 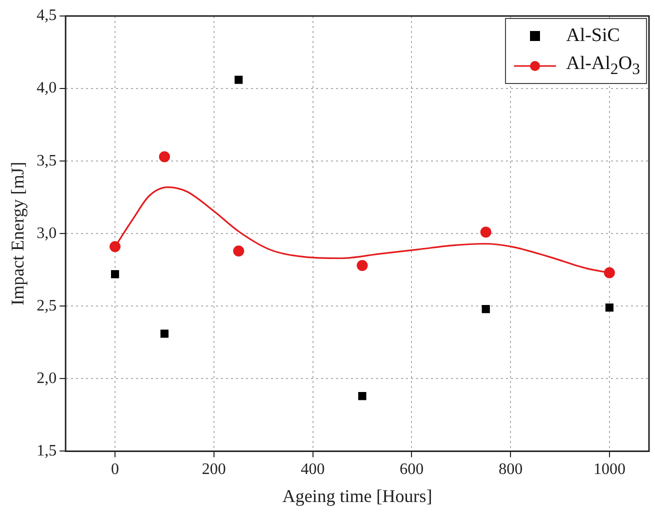 I want to click on x-axis-title: Ageing time [Hours], so click(x=357, y=496).